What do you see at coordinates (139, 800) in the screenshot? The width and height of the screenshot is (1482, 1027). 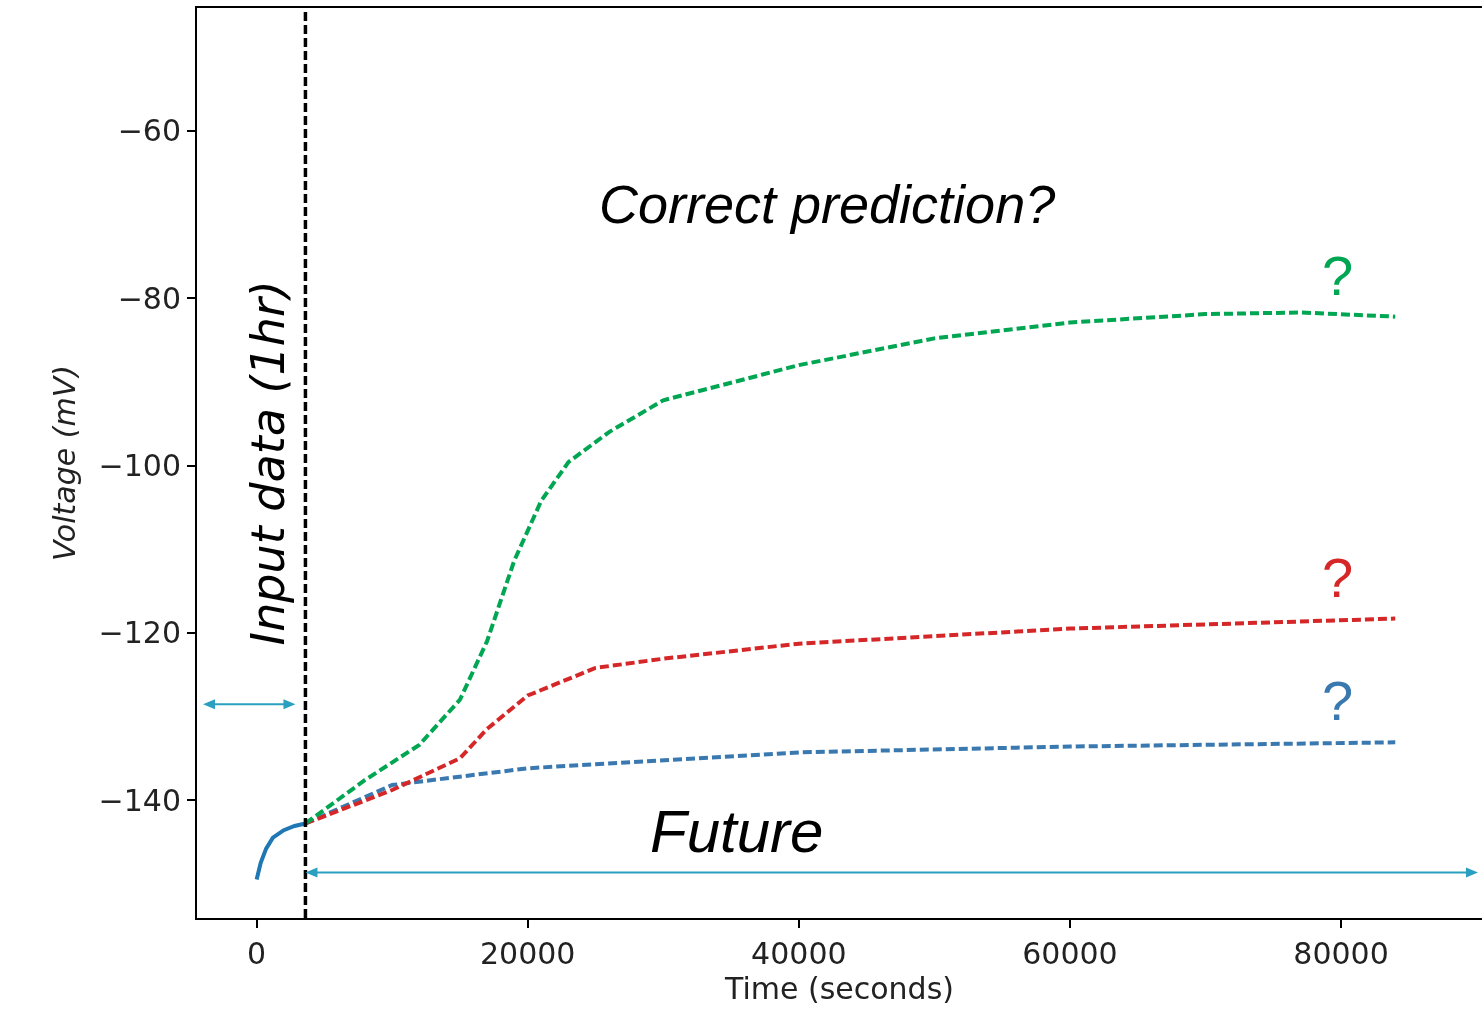 I see `y-tick-label: −140` at bounding box center [139, 800].